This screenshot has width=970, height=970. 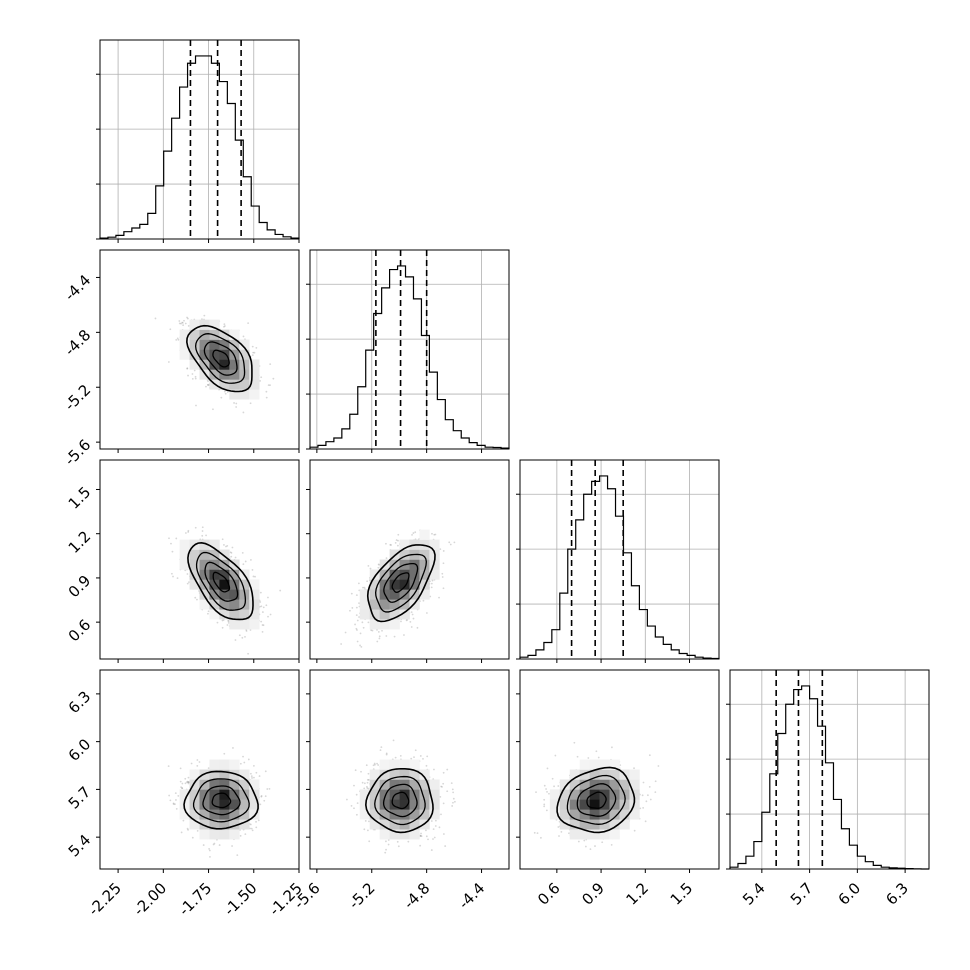 I want to click on x-tick-label: 1.5, so click(x=682, y=894).